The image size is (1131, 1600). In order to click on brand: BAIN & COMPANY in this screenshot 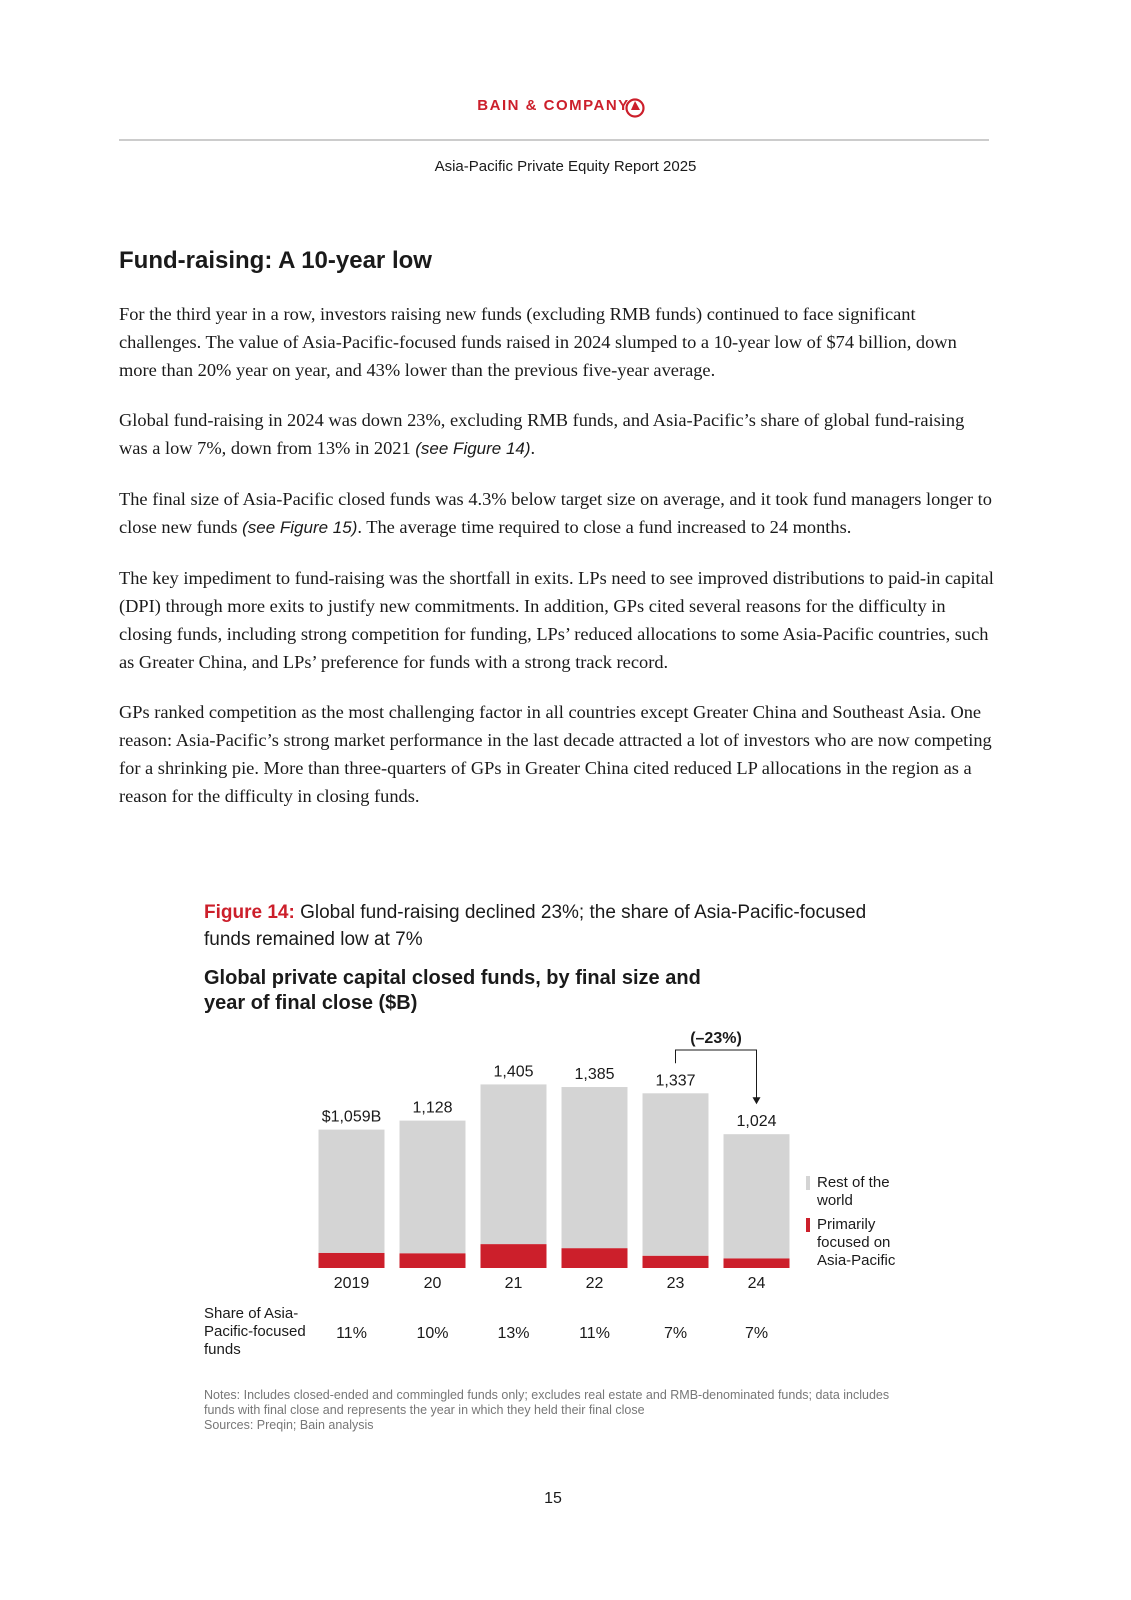, I will do `click(565, 105)`.